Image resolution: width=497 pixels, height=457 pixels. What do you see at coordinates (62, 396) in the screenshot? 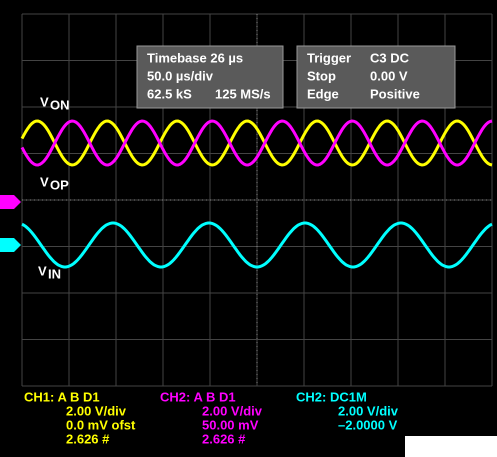
I see `channel-header: CH1: A B D1` at bounding box center [62, 396].